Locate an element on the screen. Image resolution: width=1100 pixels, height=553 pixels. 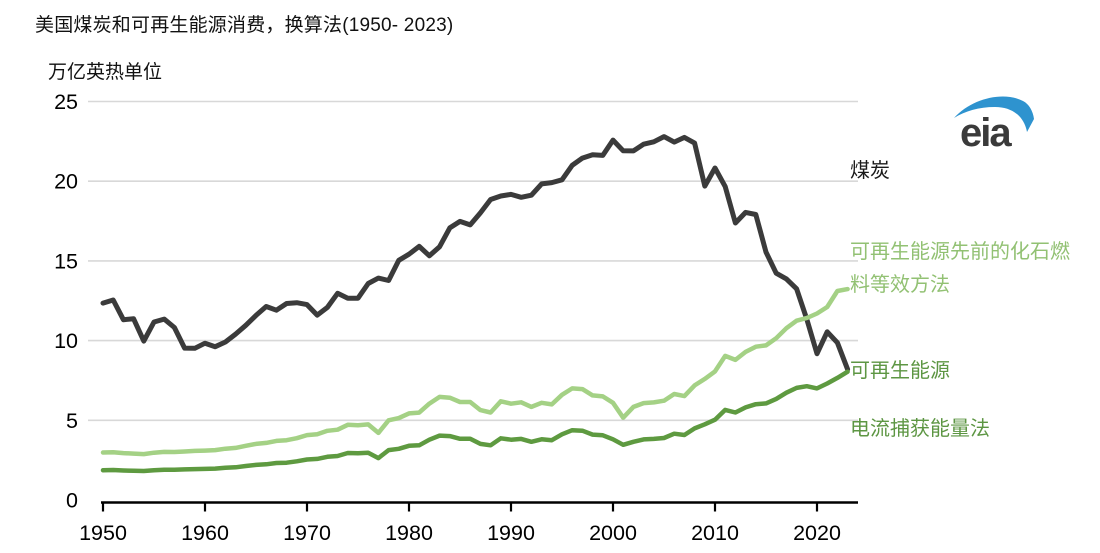
renewables-label: 可再生能源 is located at coordinates (900, 370).